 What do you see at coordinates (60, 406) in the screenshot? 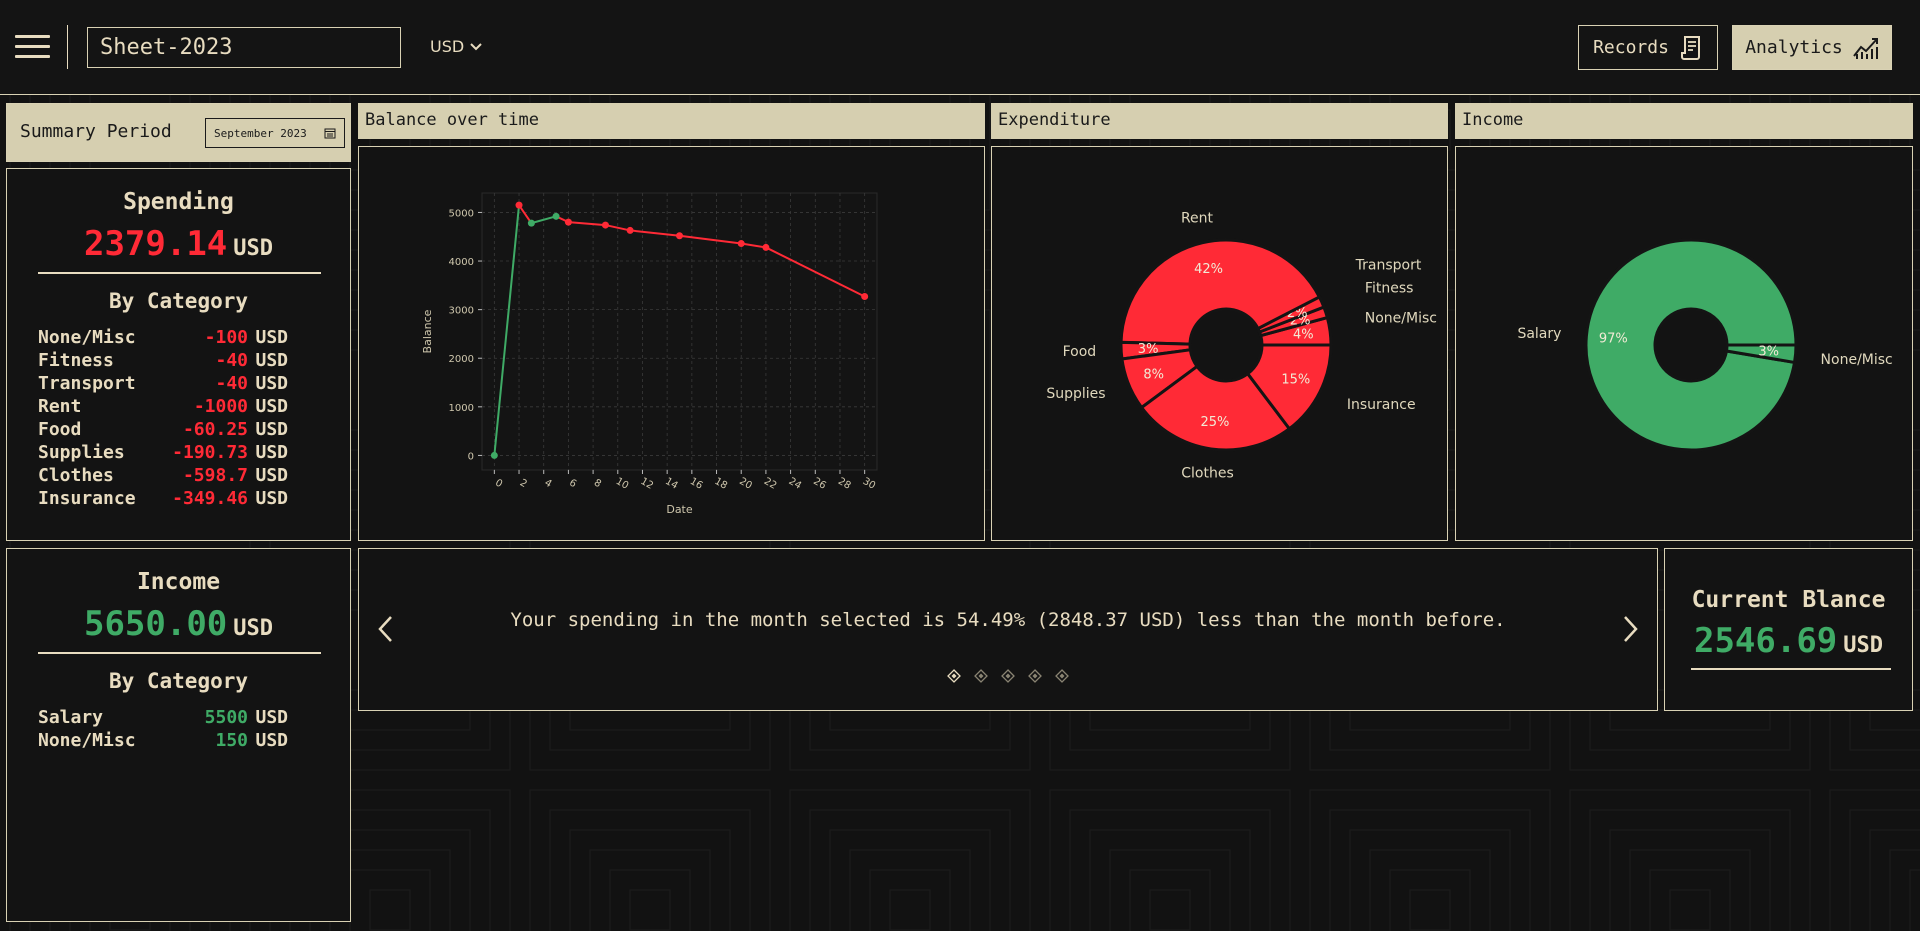
I see `category-name: Rent` at bounding box center [60, 406].